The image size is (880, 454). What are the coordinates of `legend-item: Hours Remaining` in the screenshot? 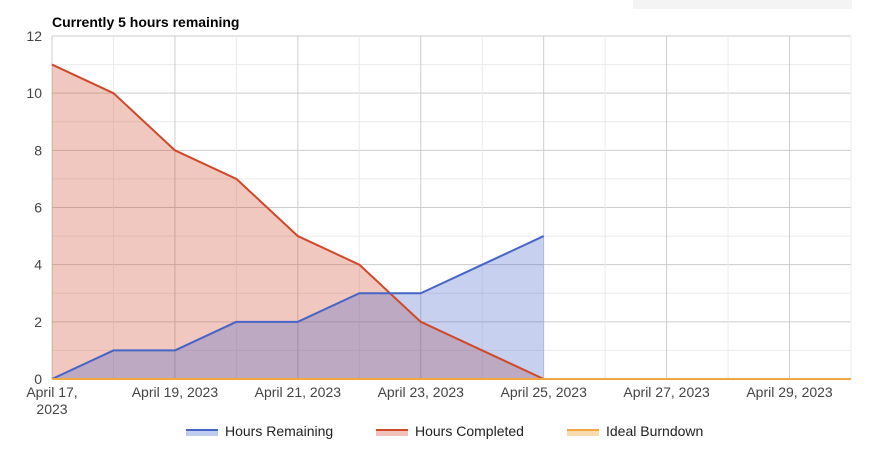 It's located at (259, 431).